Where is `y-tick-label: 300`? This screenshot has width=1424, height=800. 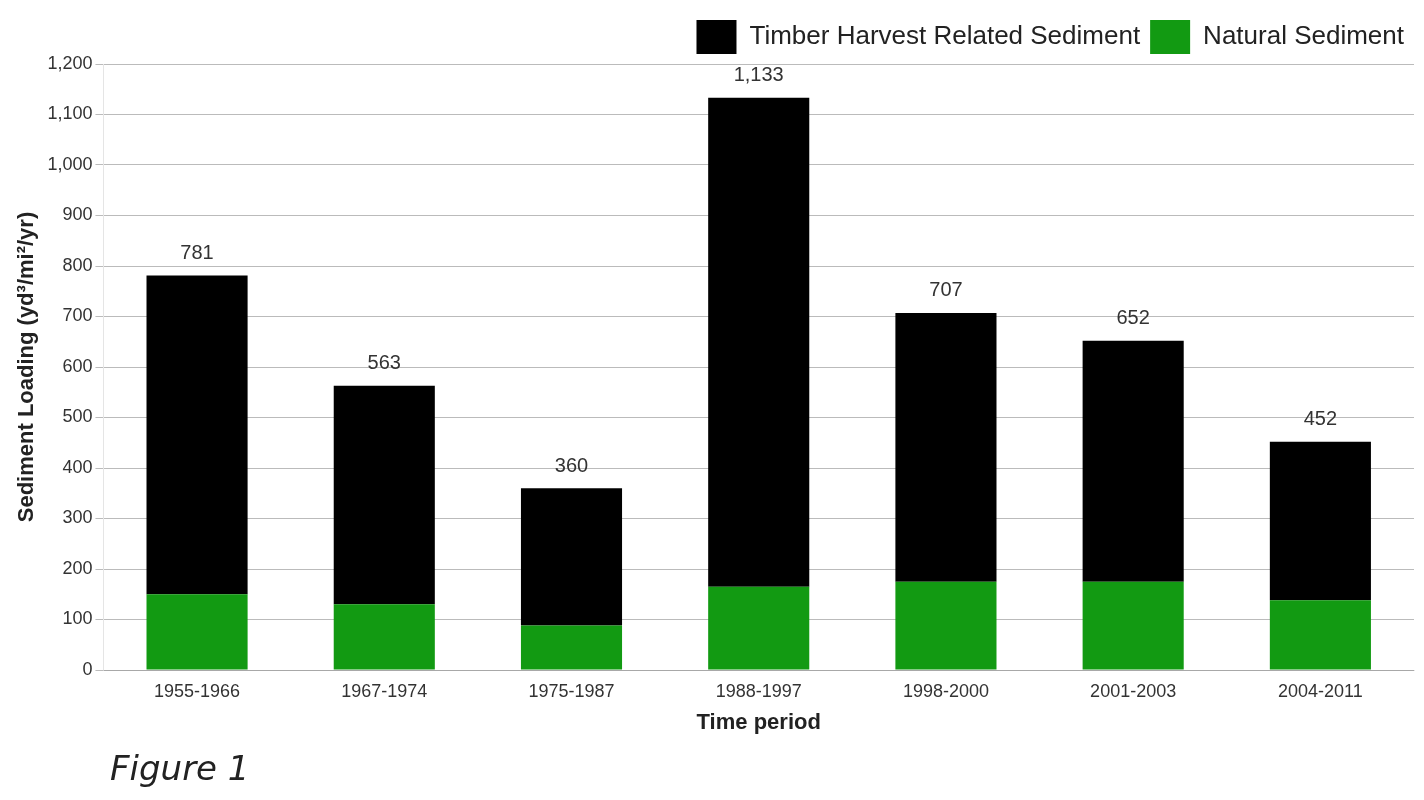
y-tick-label: 300 is located at coordinates (77, 517).